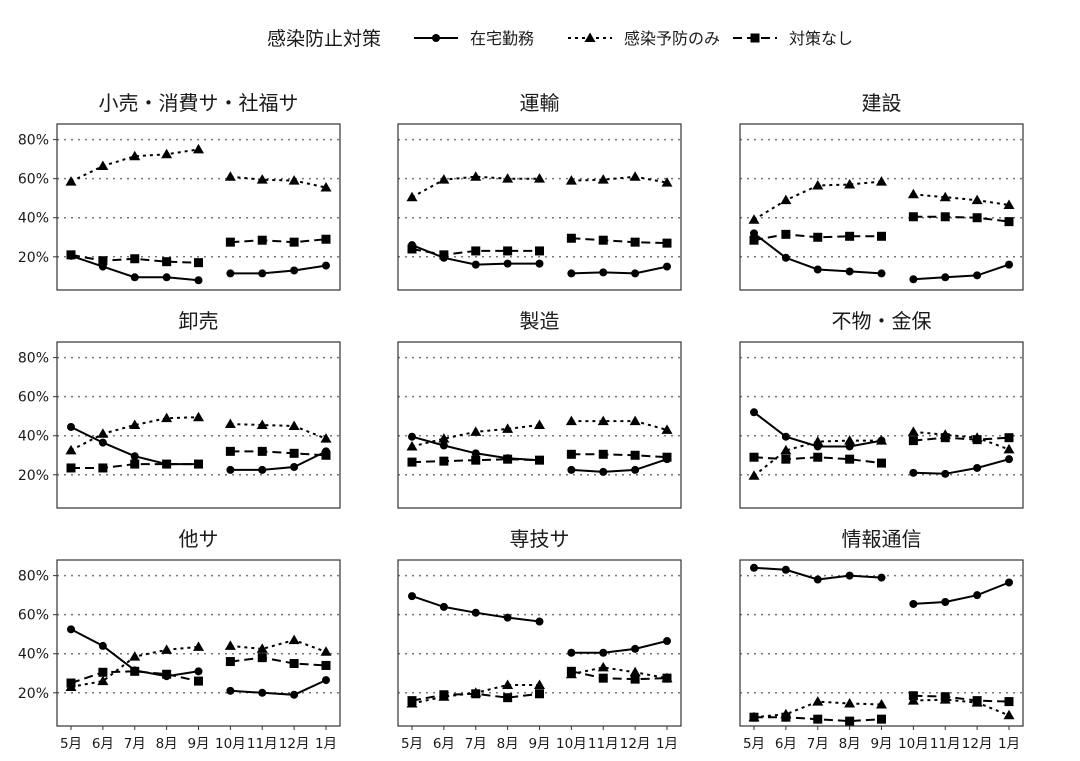  What do you see at coordinates (945, 744) in the screenshot?
I see `x-tick-label: 11月` at bounding box center [945, 744].